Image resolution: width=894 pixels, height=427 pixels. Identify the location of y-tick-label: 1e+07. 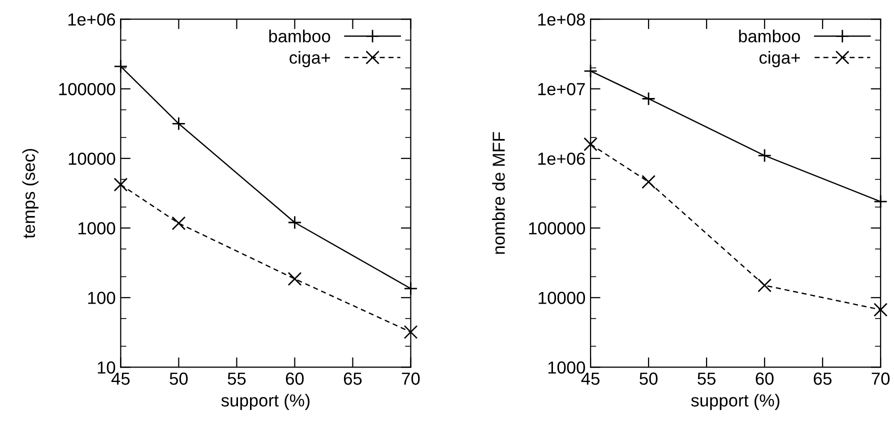
(561, 89).